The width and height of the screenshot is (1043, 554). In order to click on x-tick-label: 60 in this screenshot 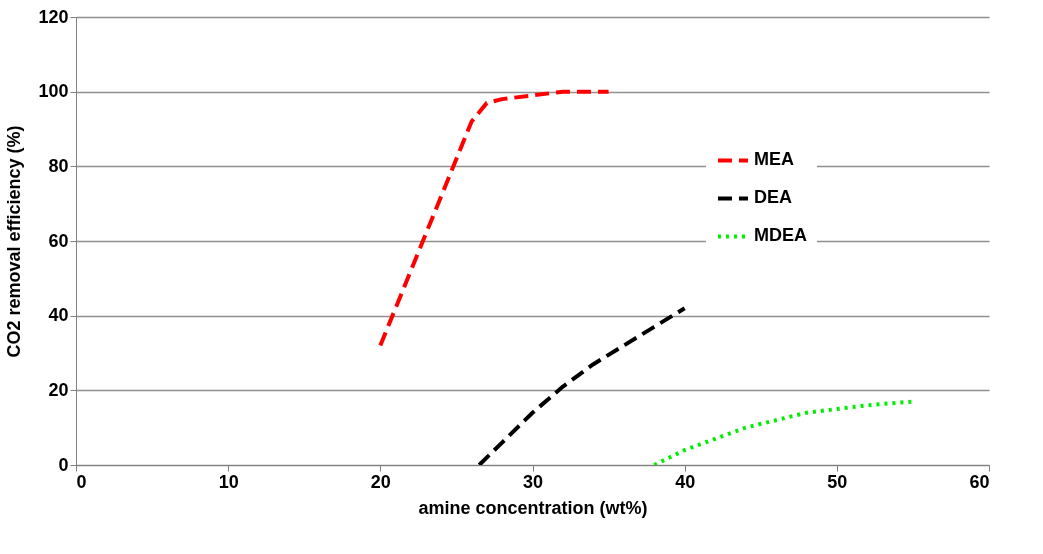, I will do `click(979, 481)`.